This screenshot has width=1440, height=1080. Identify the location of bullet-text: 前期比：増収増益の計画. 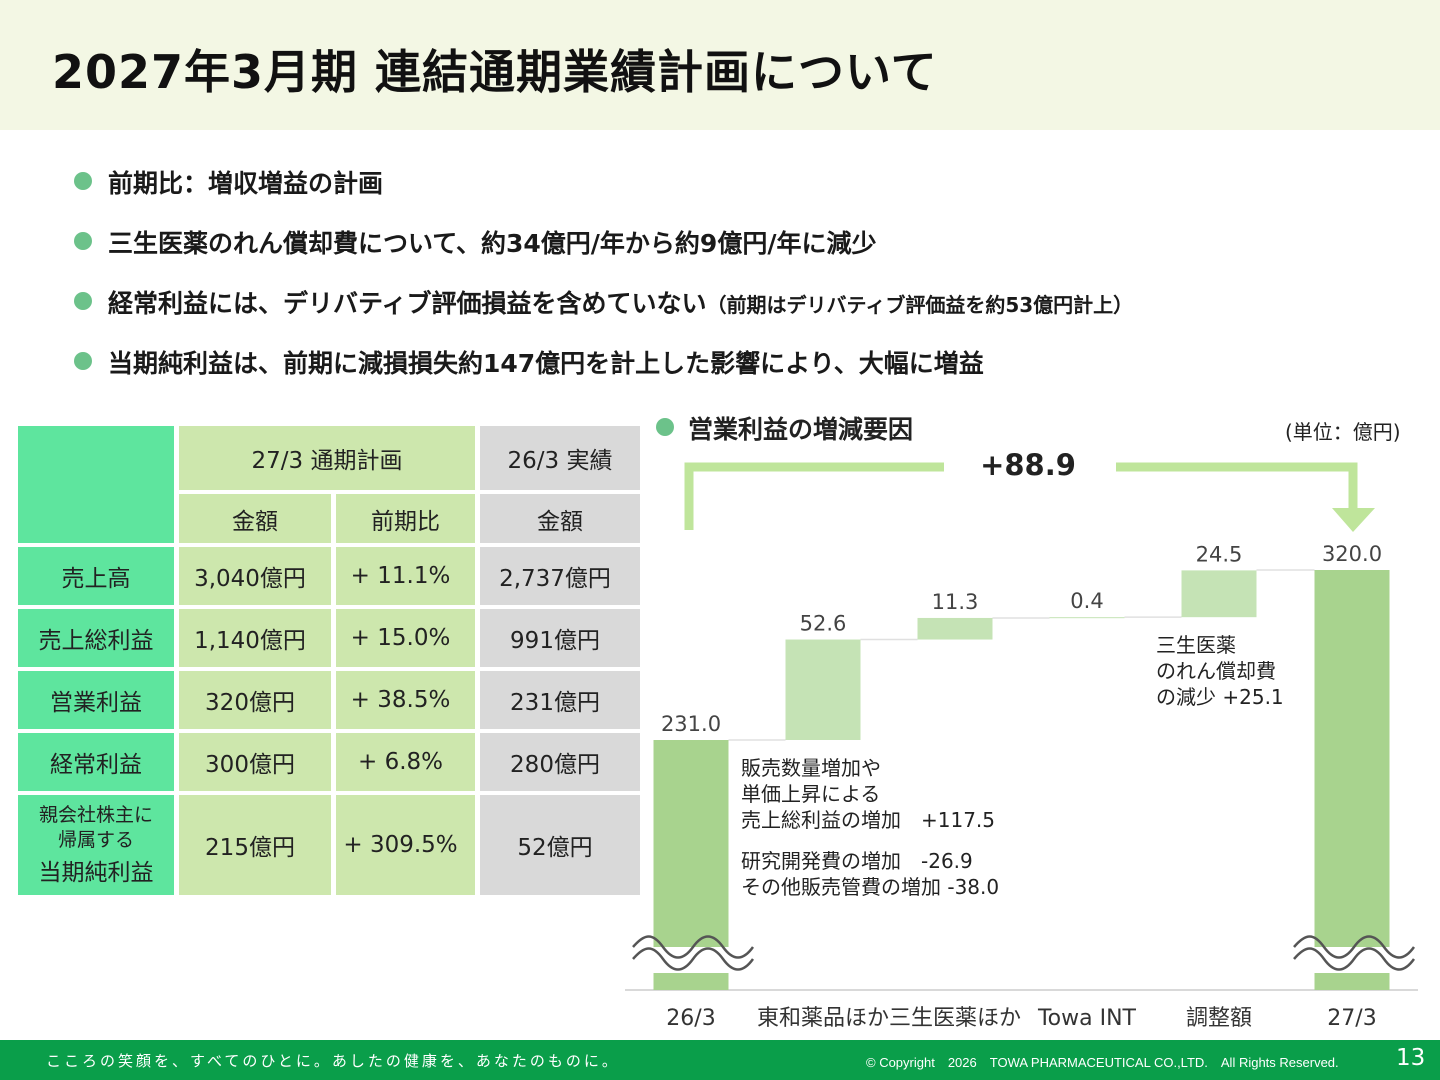
(246, 183).